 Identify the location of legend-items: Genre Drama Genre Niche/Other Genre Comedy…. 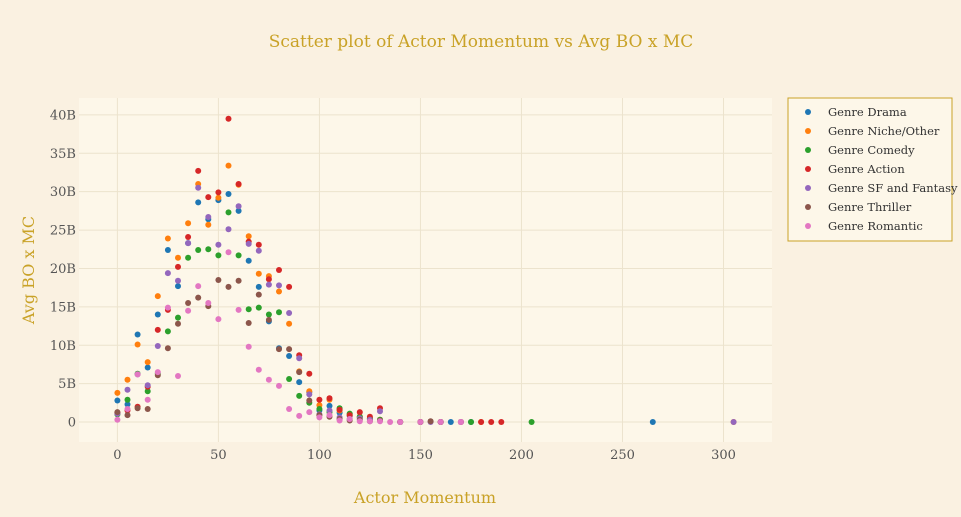
(881, 169).